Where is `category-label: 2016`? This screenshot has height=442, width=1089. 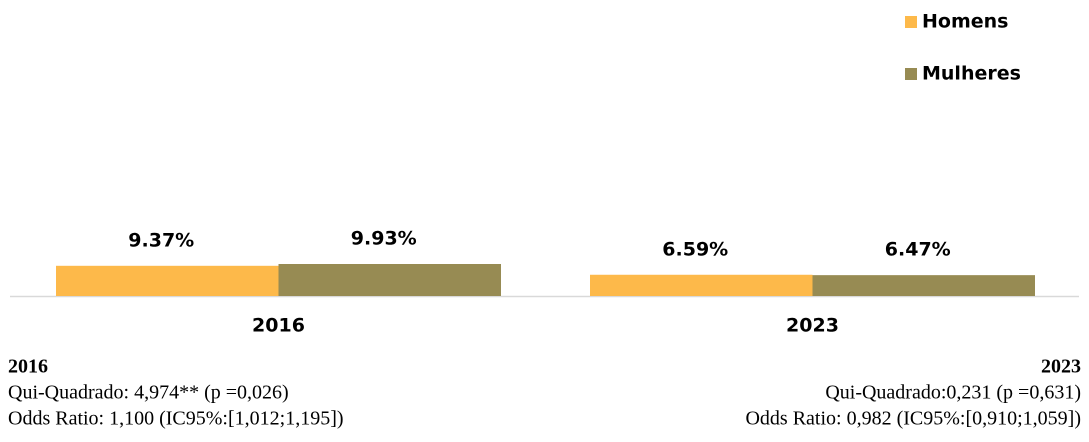
category-label: 2016 is located at coordinates (278, 326).